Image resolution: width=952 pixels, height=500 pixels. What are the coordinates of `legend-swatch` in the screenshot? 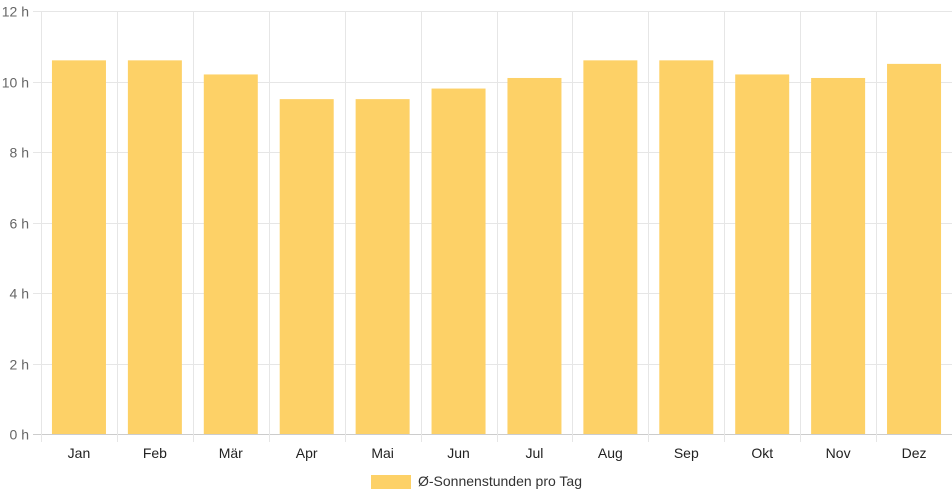 It's located at (391, 482).